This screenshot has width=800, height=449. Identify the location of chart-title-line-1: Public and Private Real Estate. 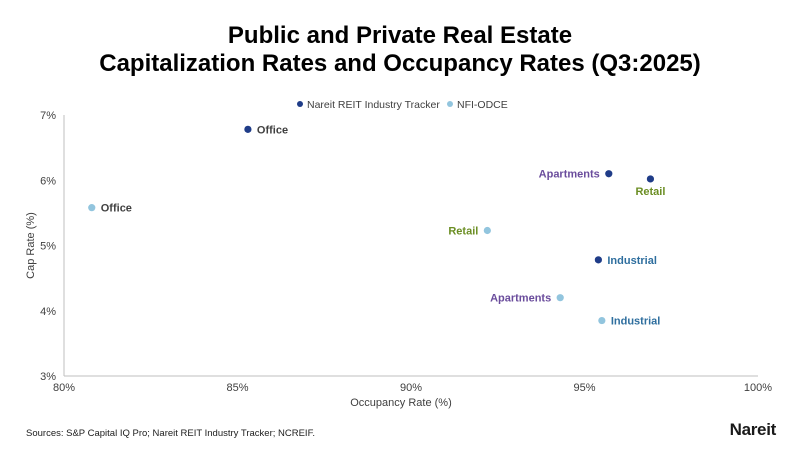
(400, 35).